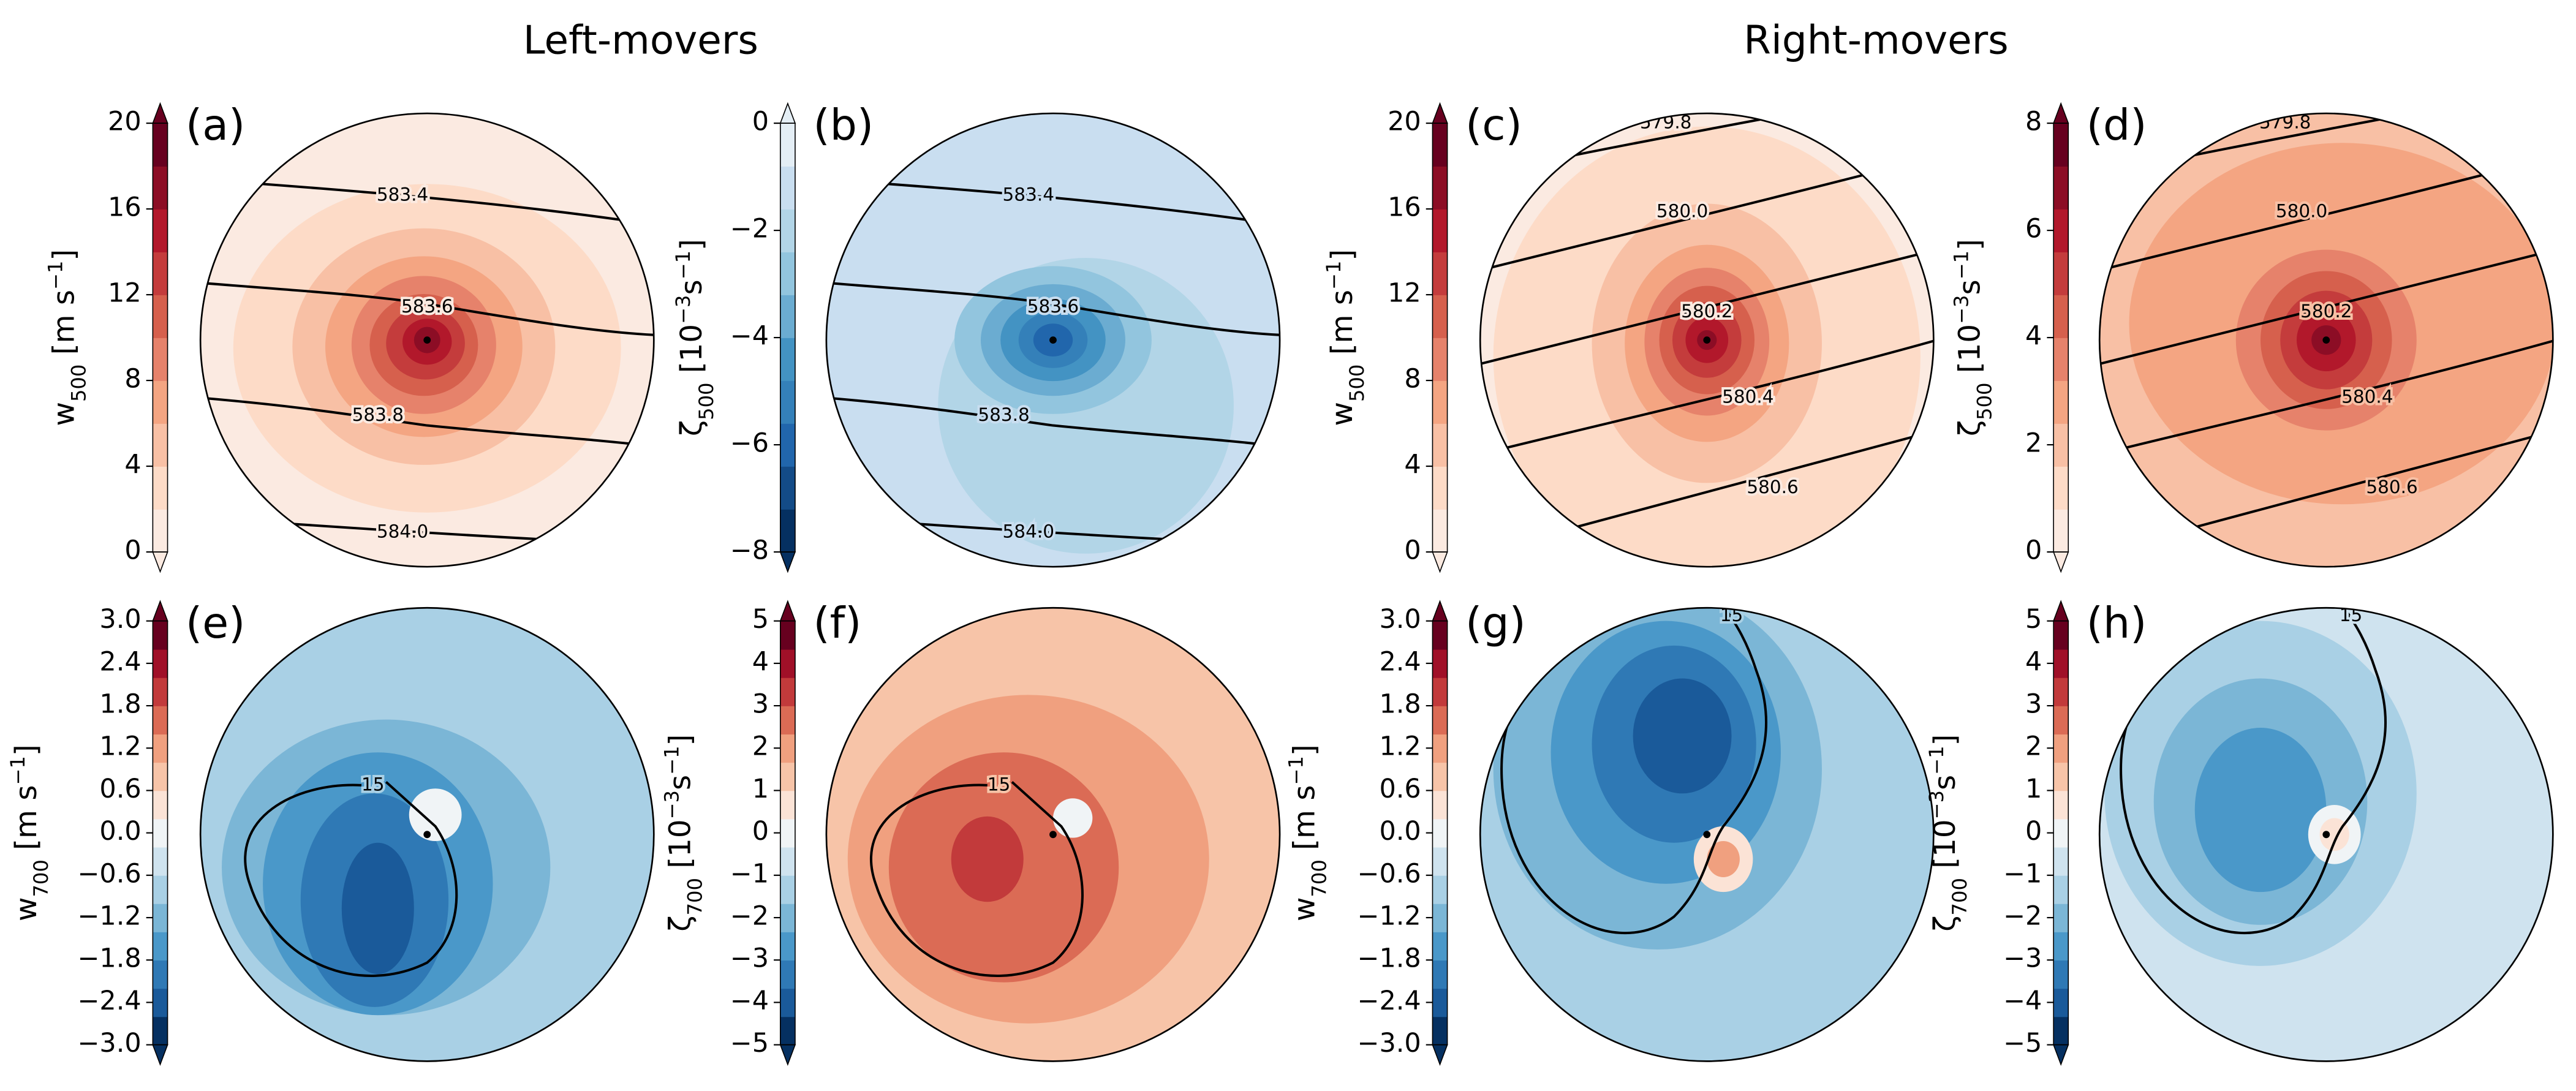 The image size is (2576, 1091). Describe the element at coordinates (1072, 818) in the screenshot. I see `field-contour` at that location.